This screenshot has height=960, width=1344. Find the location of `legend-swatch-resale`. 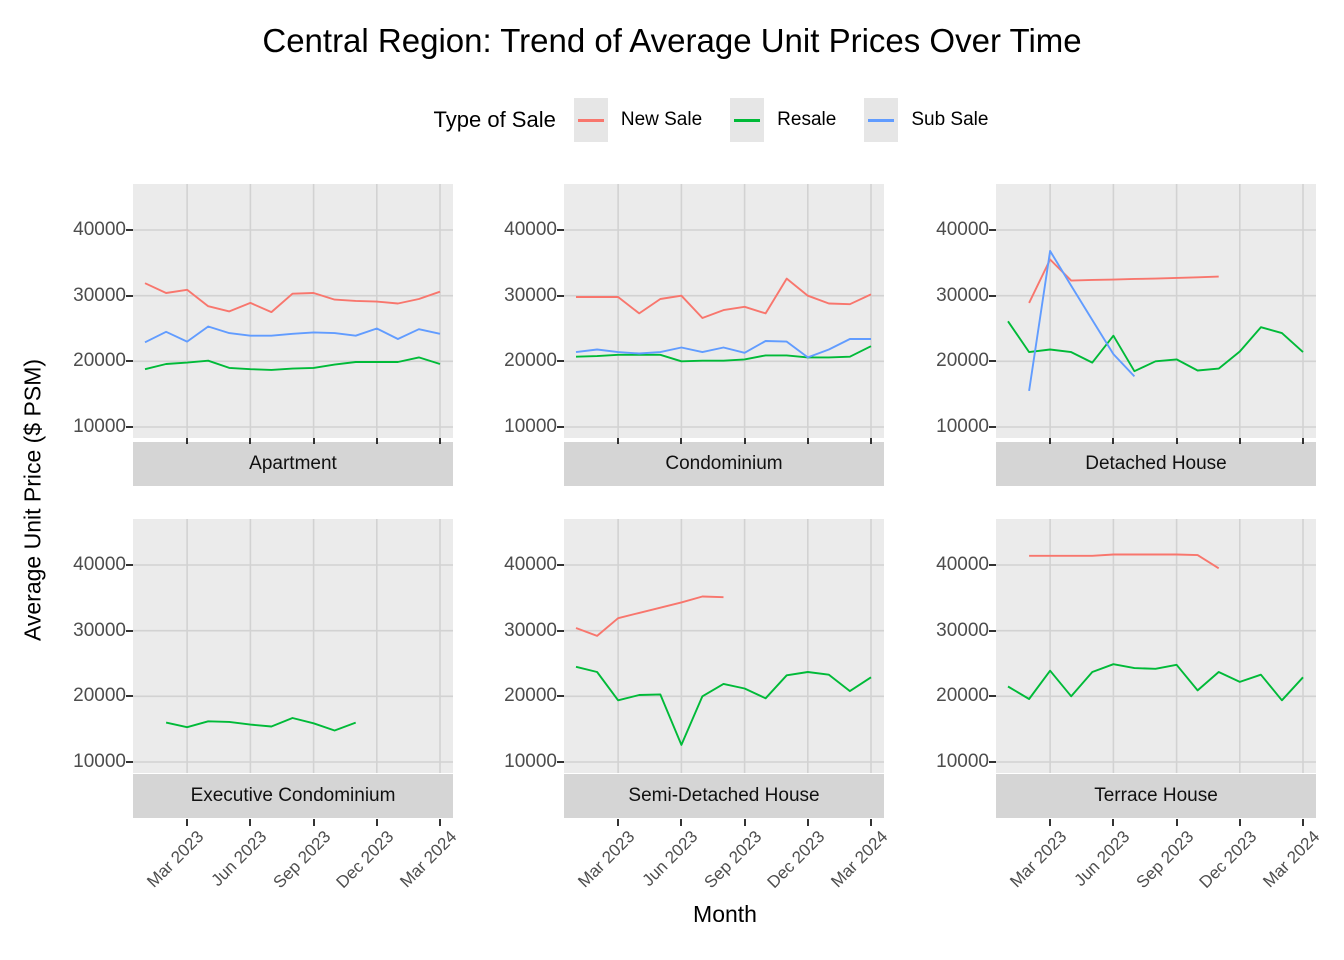

legend-swatch-resale is located at coordinates (747, 120).